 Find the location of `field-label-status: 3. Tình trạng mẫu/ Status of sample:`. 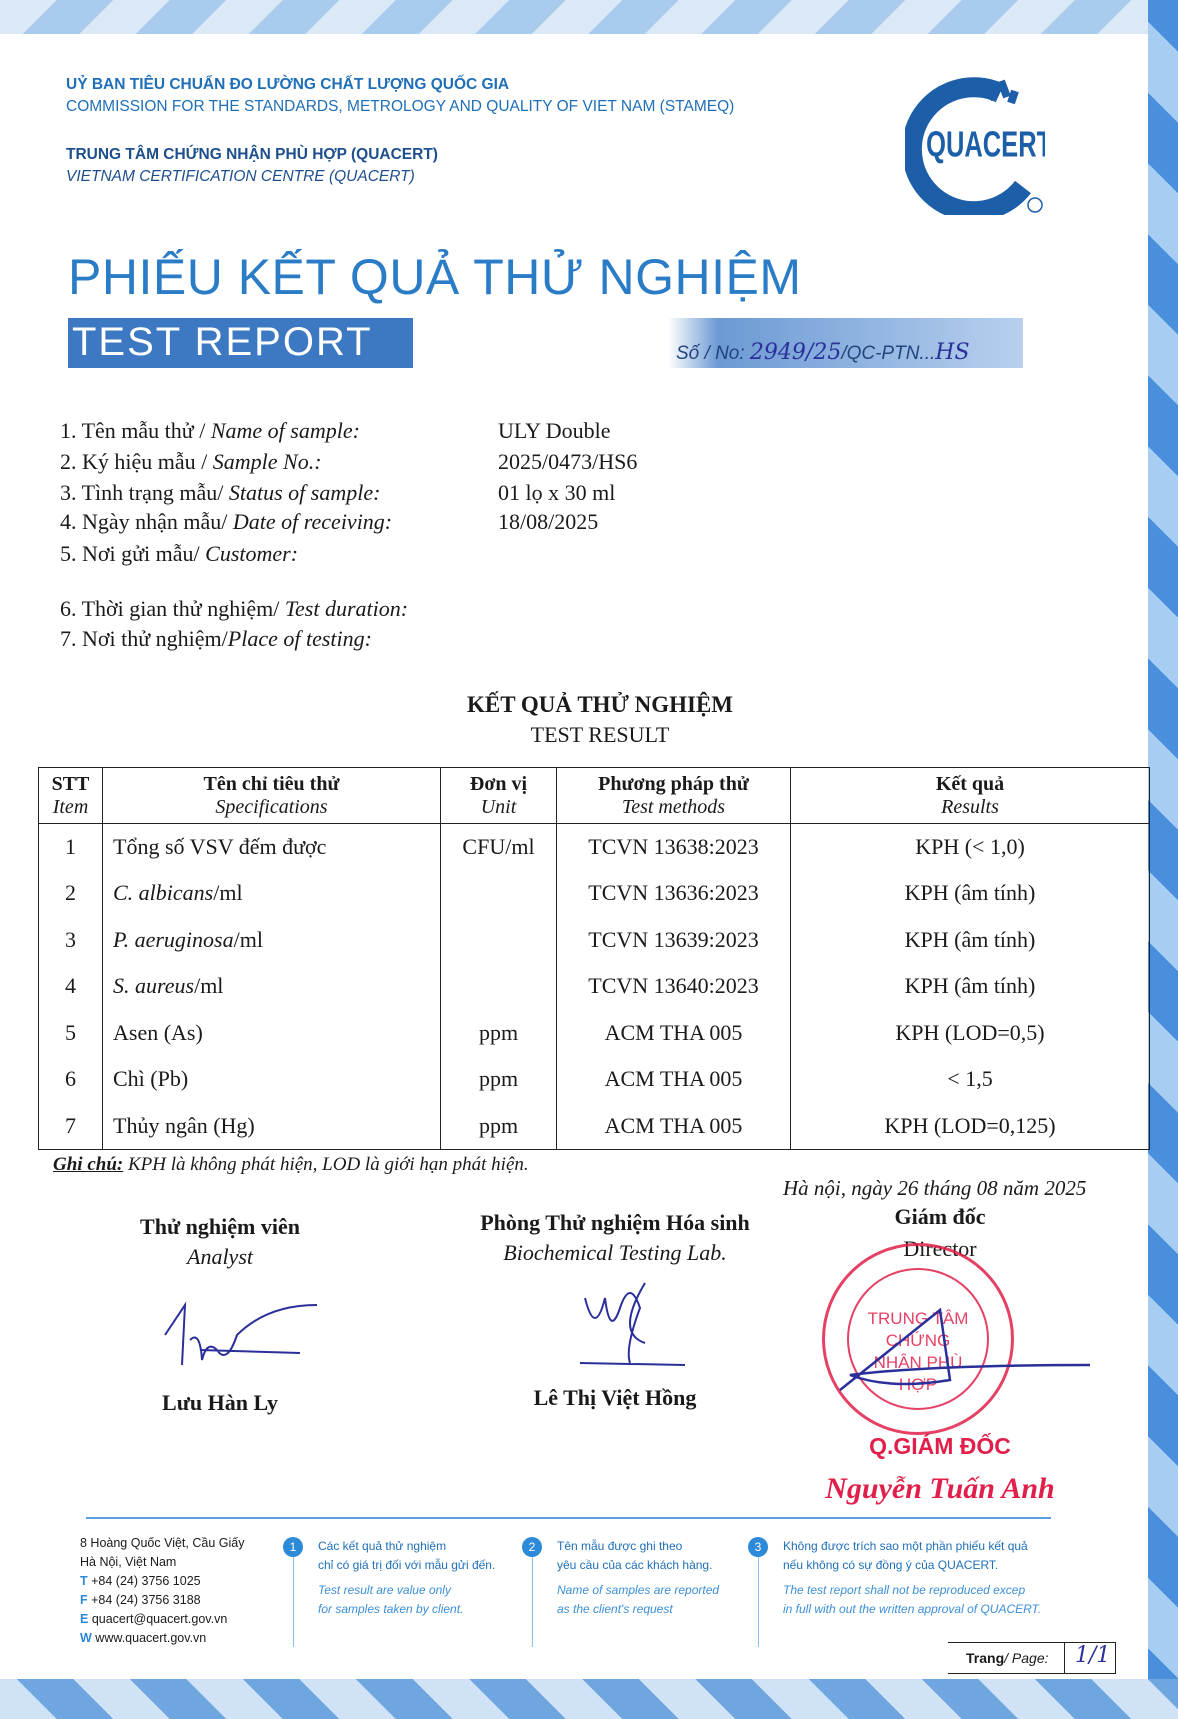

field-label-status: 3. Tình trạng mẫu/ Status of sample: is located at coordinates (220, 492).